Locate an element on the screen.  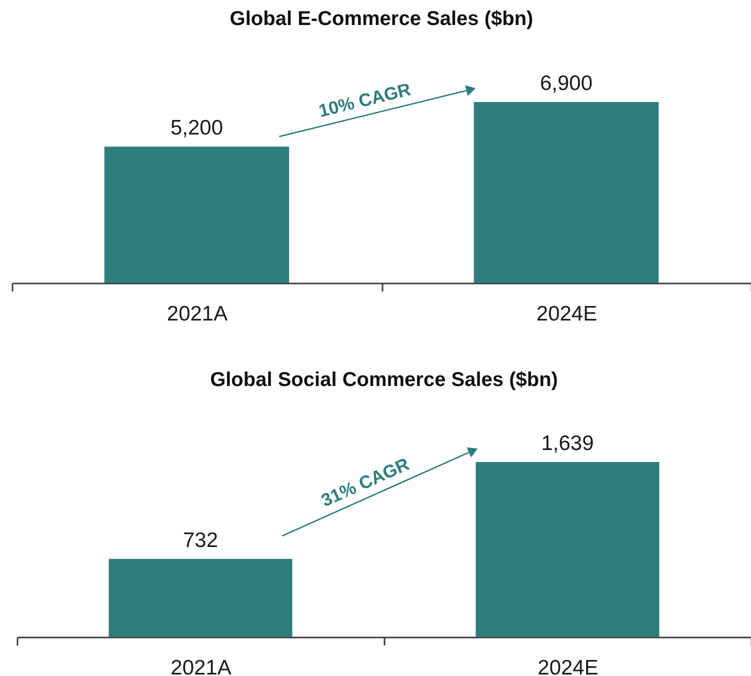
data-label: 5,200 is located at coordinates (197, 128).